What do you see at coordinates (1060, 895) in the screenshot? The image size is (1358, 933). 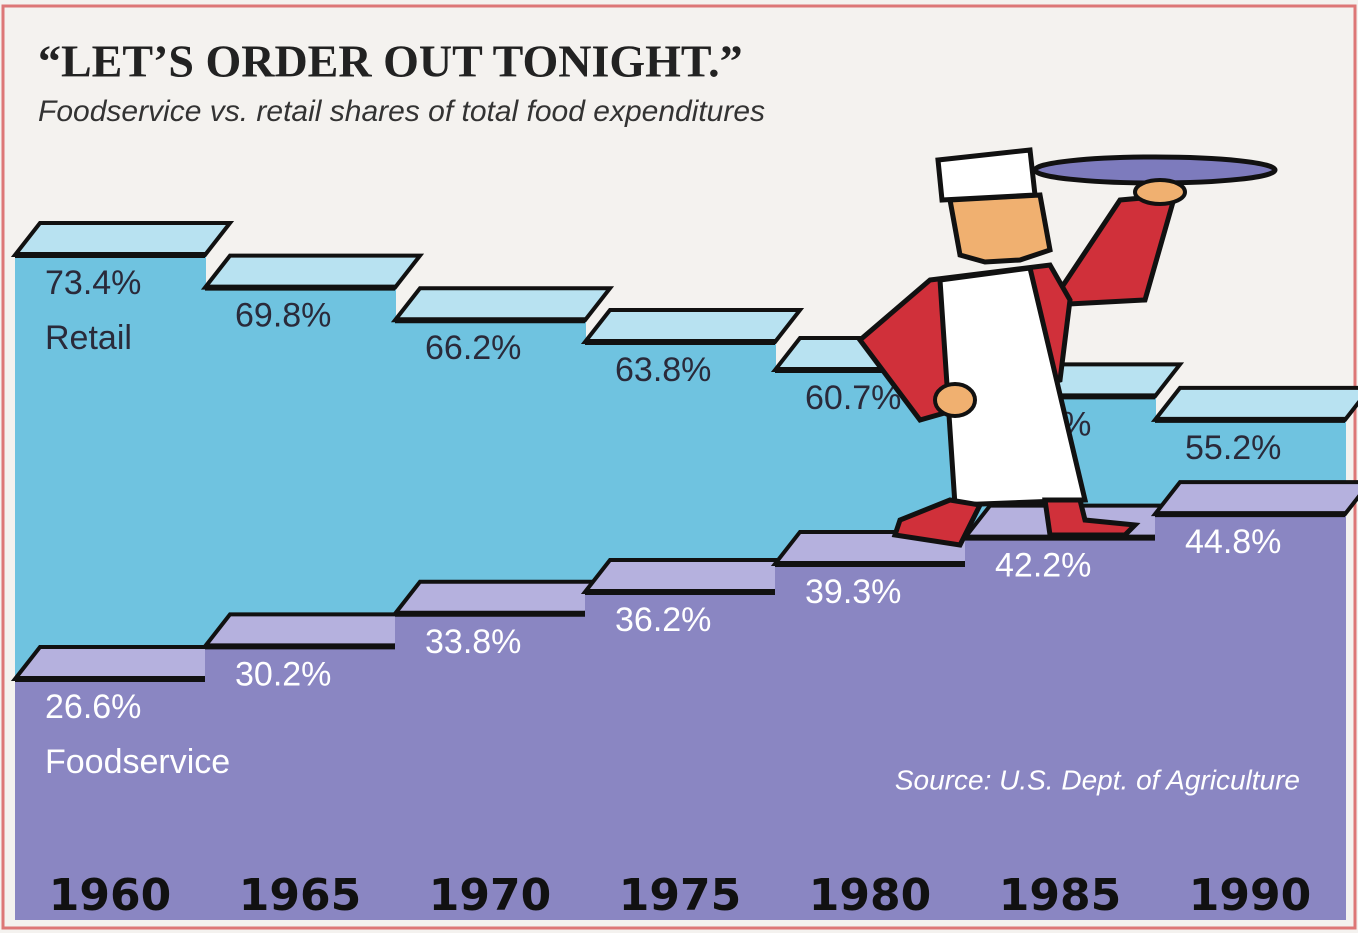 I see `x-tick-label: 1985` at bounding box center [1060, 895].